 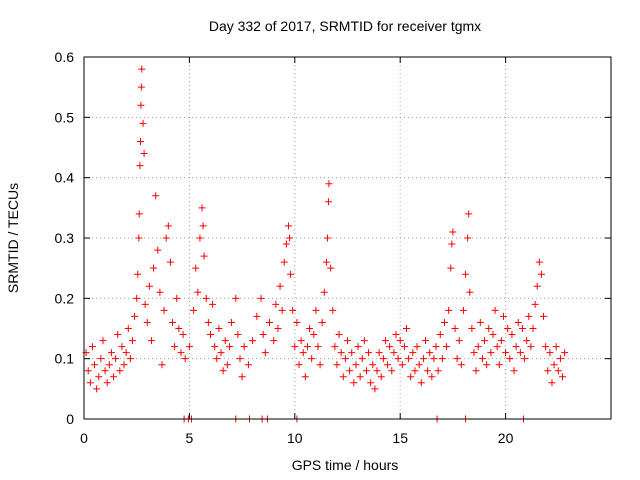 I want to click on y-tick-label: 0.2, so click(x=65, y=298).